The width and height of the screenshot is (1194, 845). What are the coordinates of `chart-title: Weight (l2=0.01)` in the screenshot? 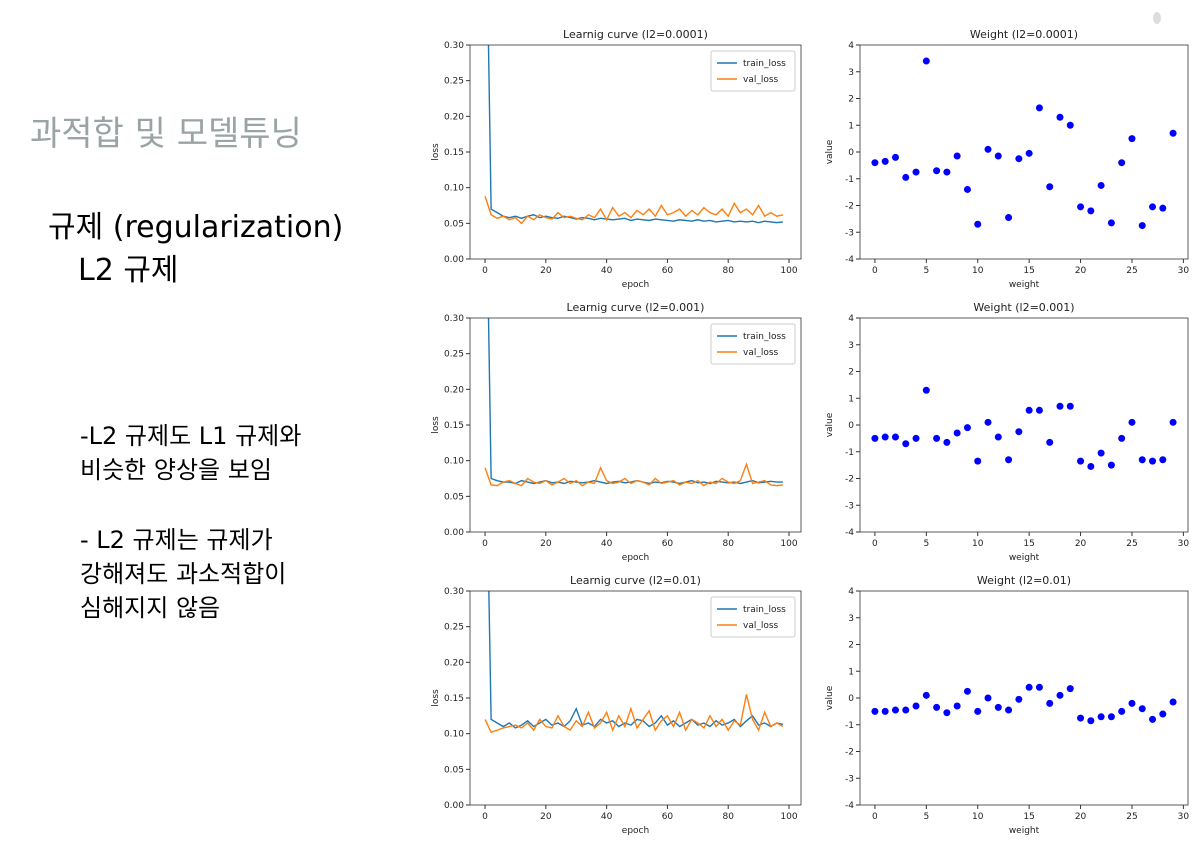 It's located at (1024, 580).